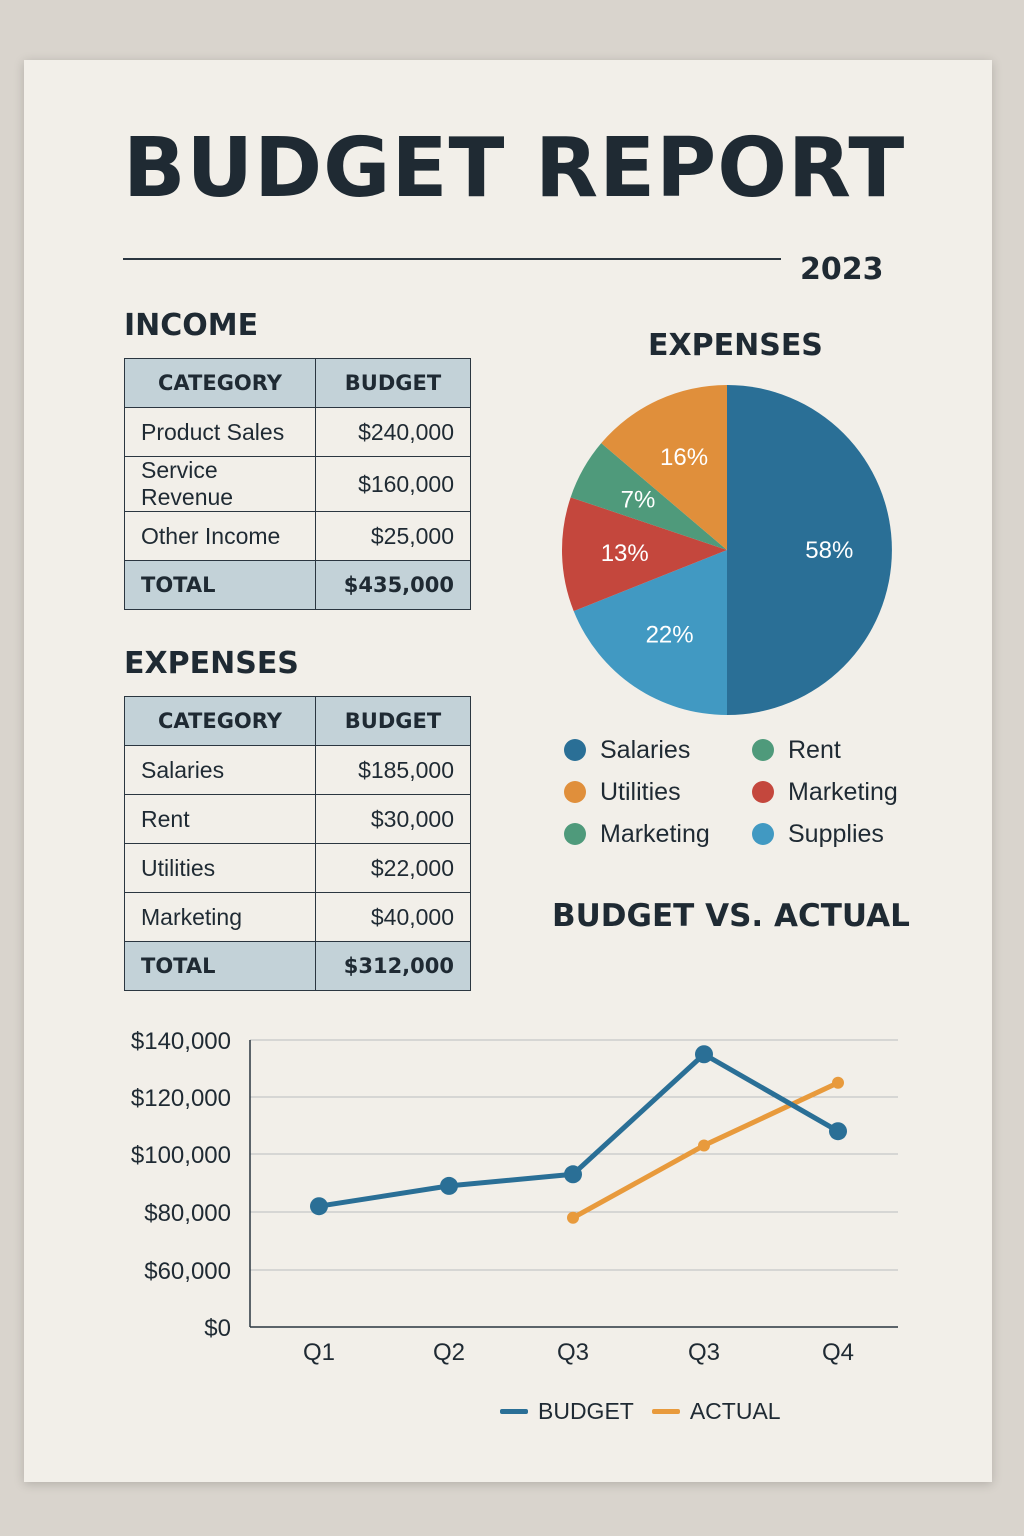 This screenshot has width=1024, height=1536. What do you see at coordinates (220, 383) in the screenshot?
I see `income-col-category: CATEGORY` at bounding box center [220, 383].